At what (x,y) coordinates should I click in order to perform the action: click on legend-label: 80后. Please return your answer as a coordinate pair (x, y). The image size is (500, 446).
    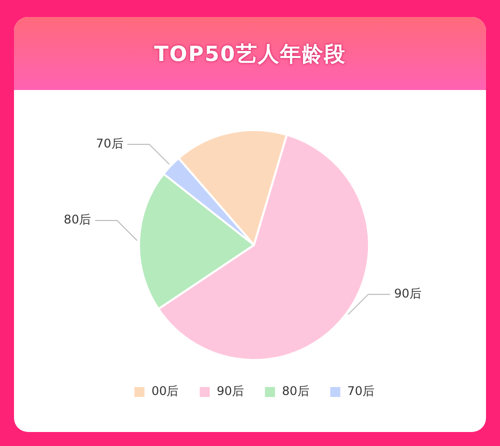
    Looking at the image, I should click on (296, 391).